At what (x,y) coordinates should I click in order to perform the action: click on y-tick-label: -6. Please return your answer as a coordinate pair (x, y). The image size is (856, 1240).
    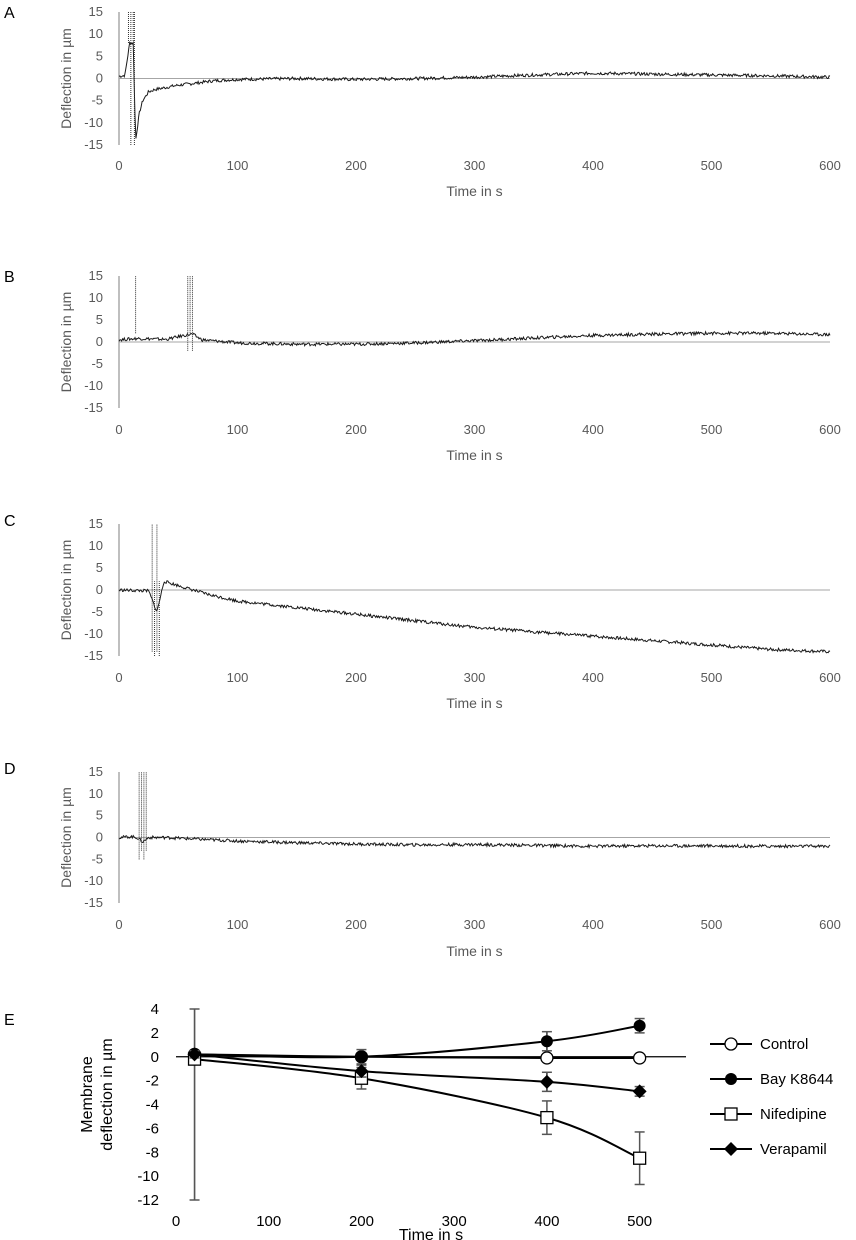
    Looking at the image, I should click on (152, 1128).